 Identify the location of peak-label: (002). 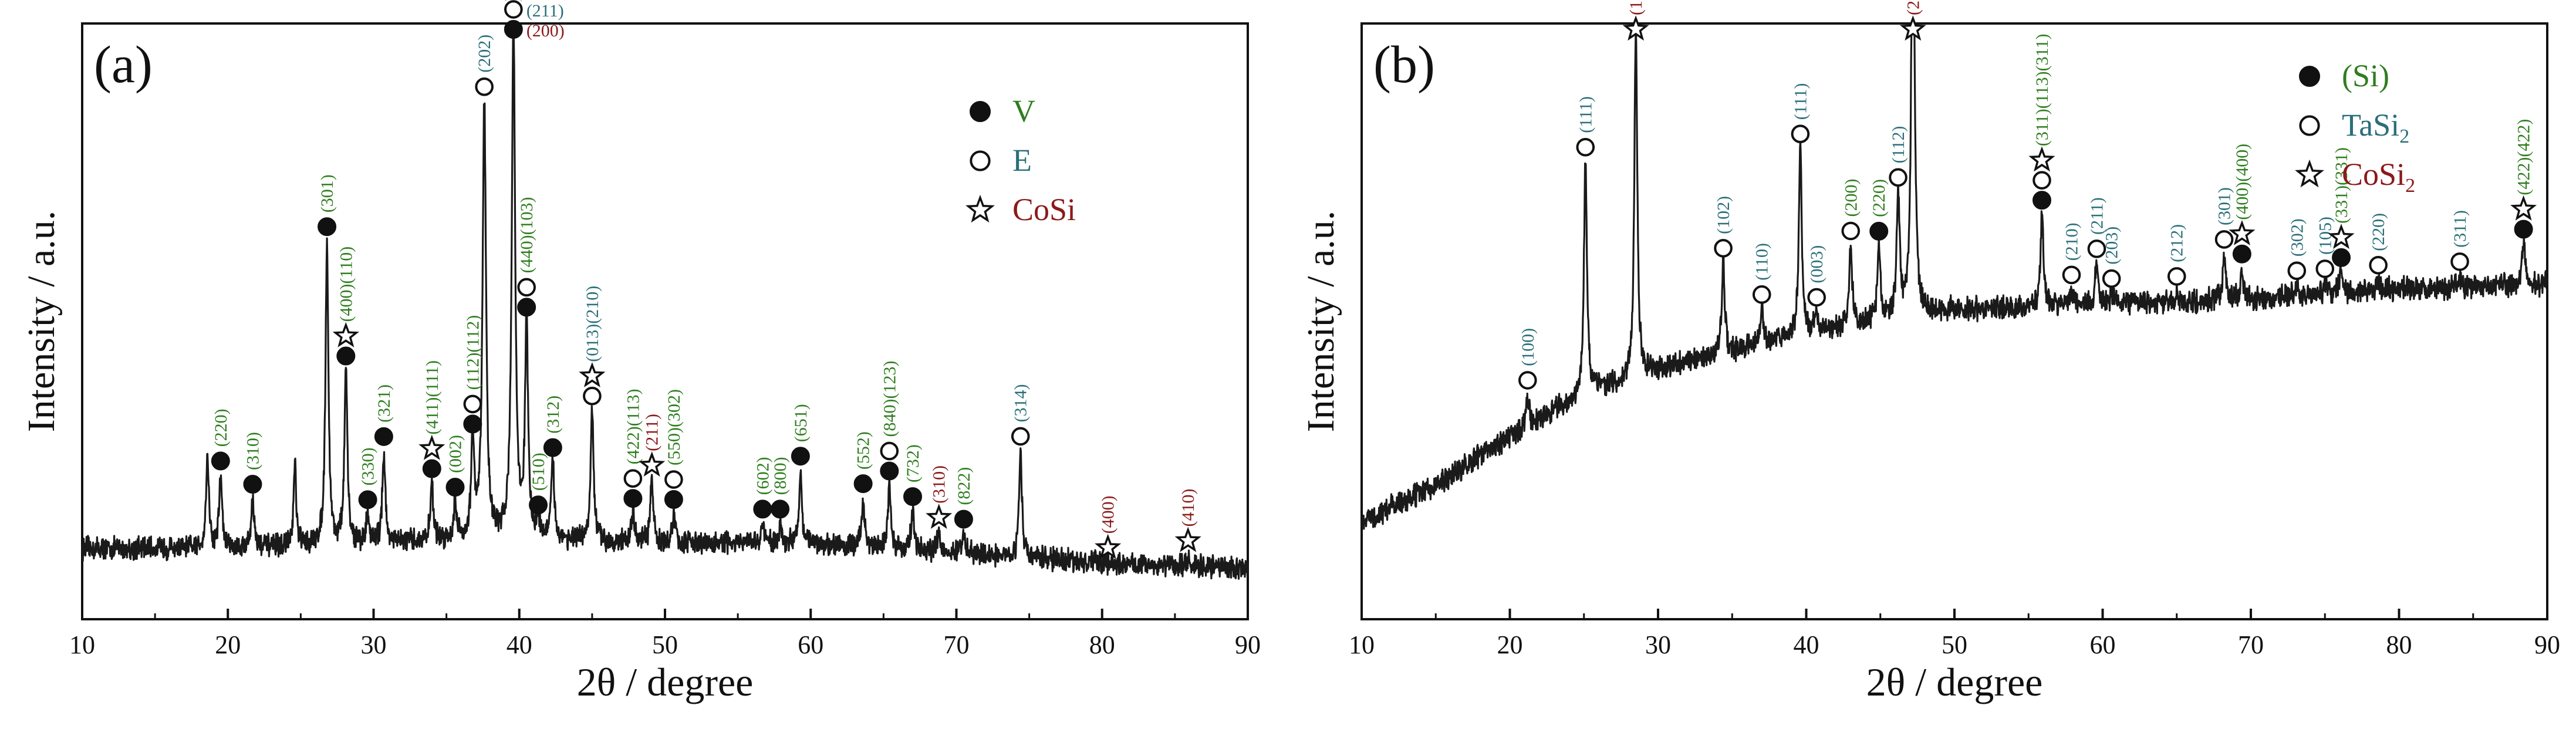
(456, 454).